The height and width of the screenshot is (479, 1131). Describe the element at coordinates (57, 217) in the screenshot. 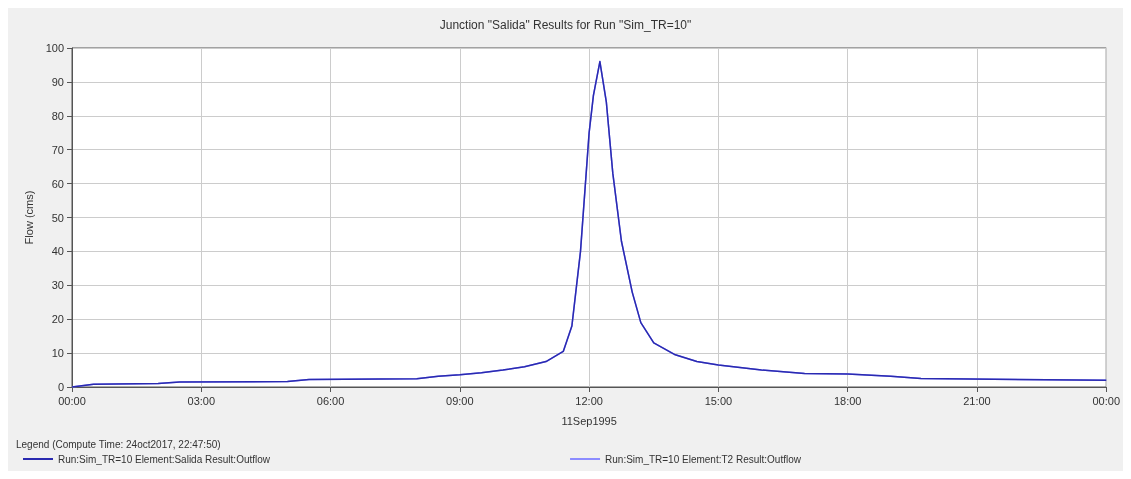

I see `y-tick-label: 50` at that location.